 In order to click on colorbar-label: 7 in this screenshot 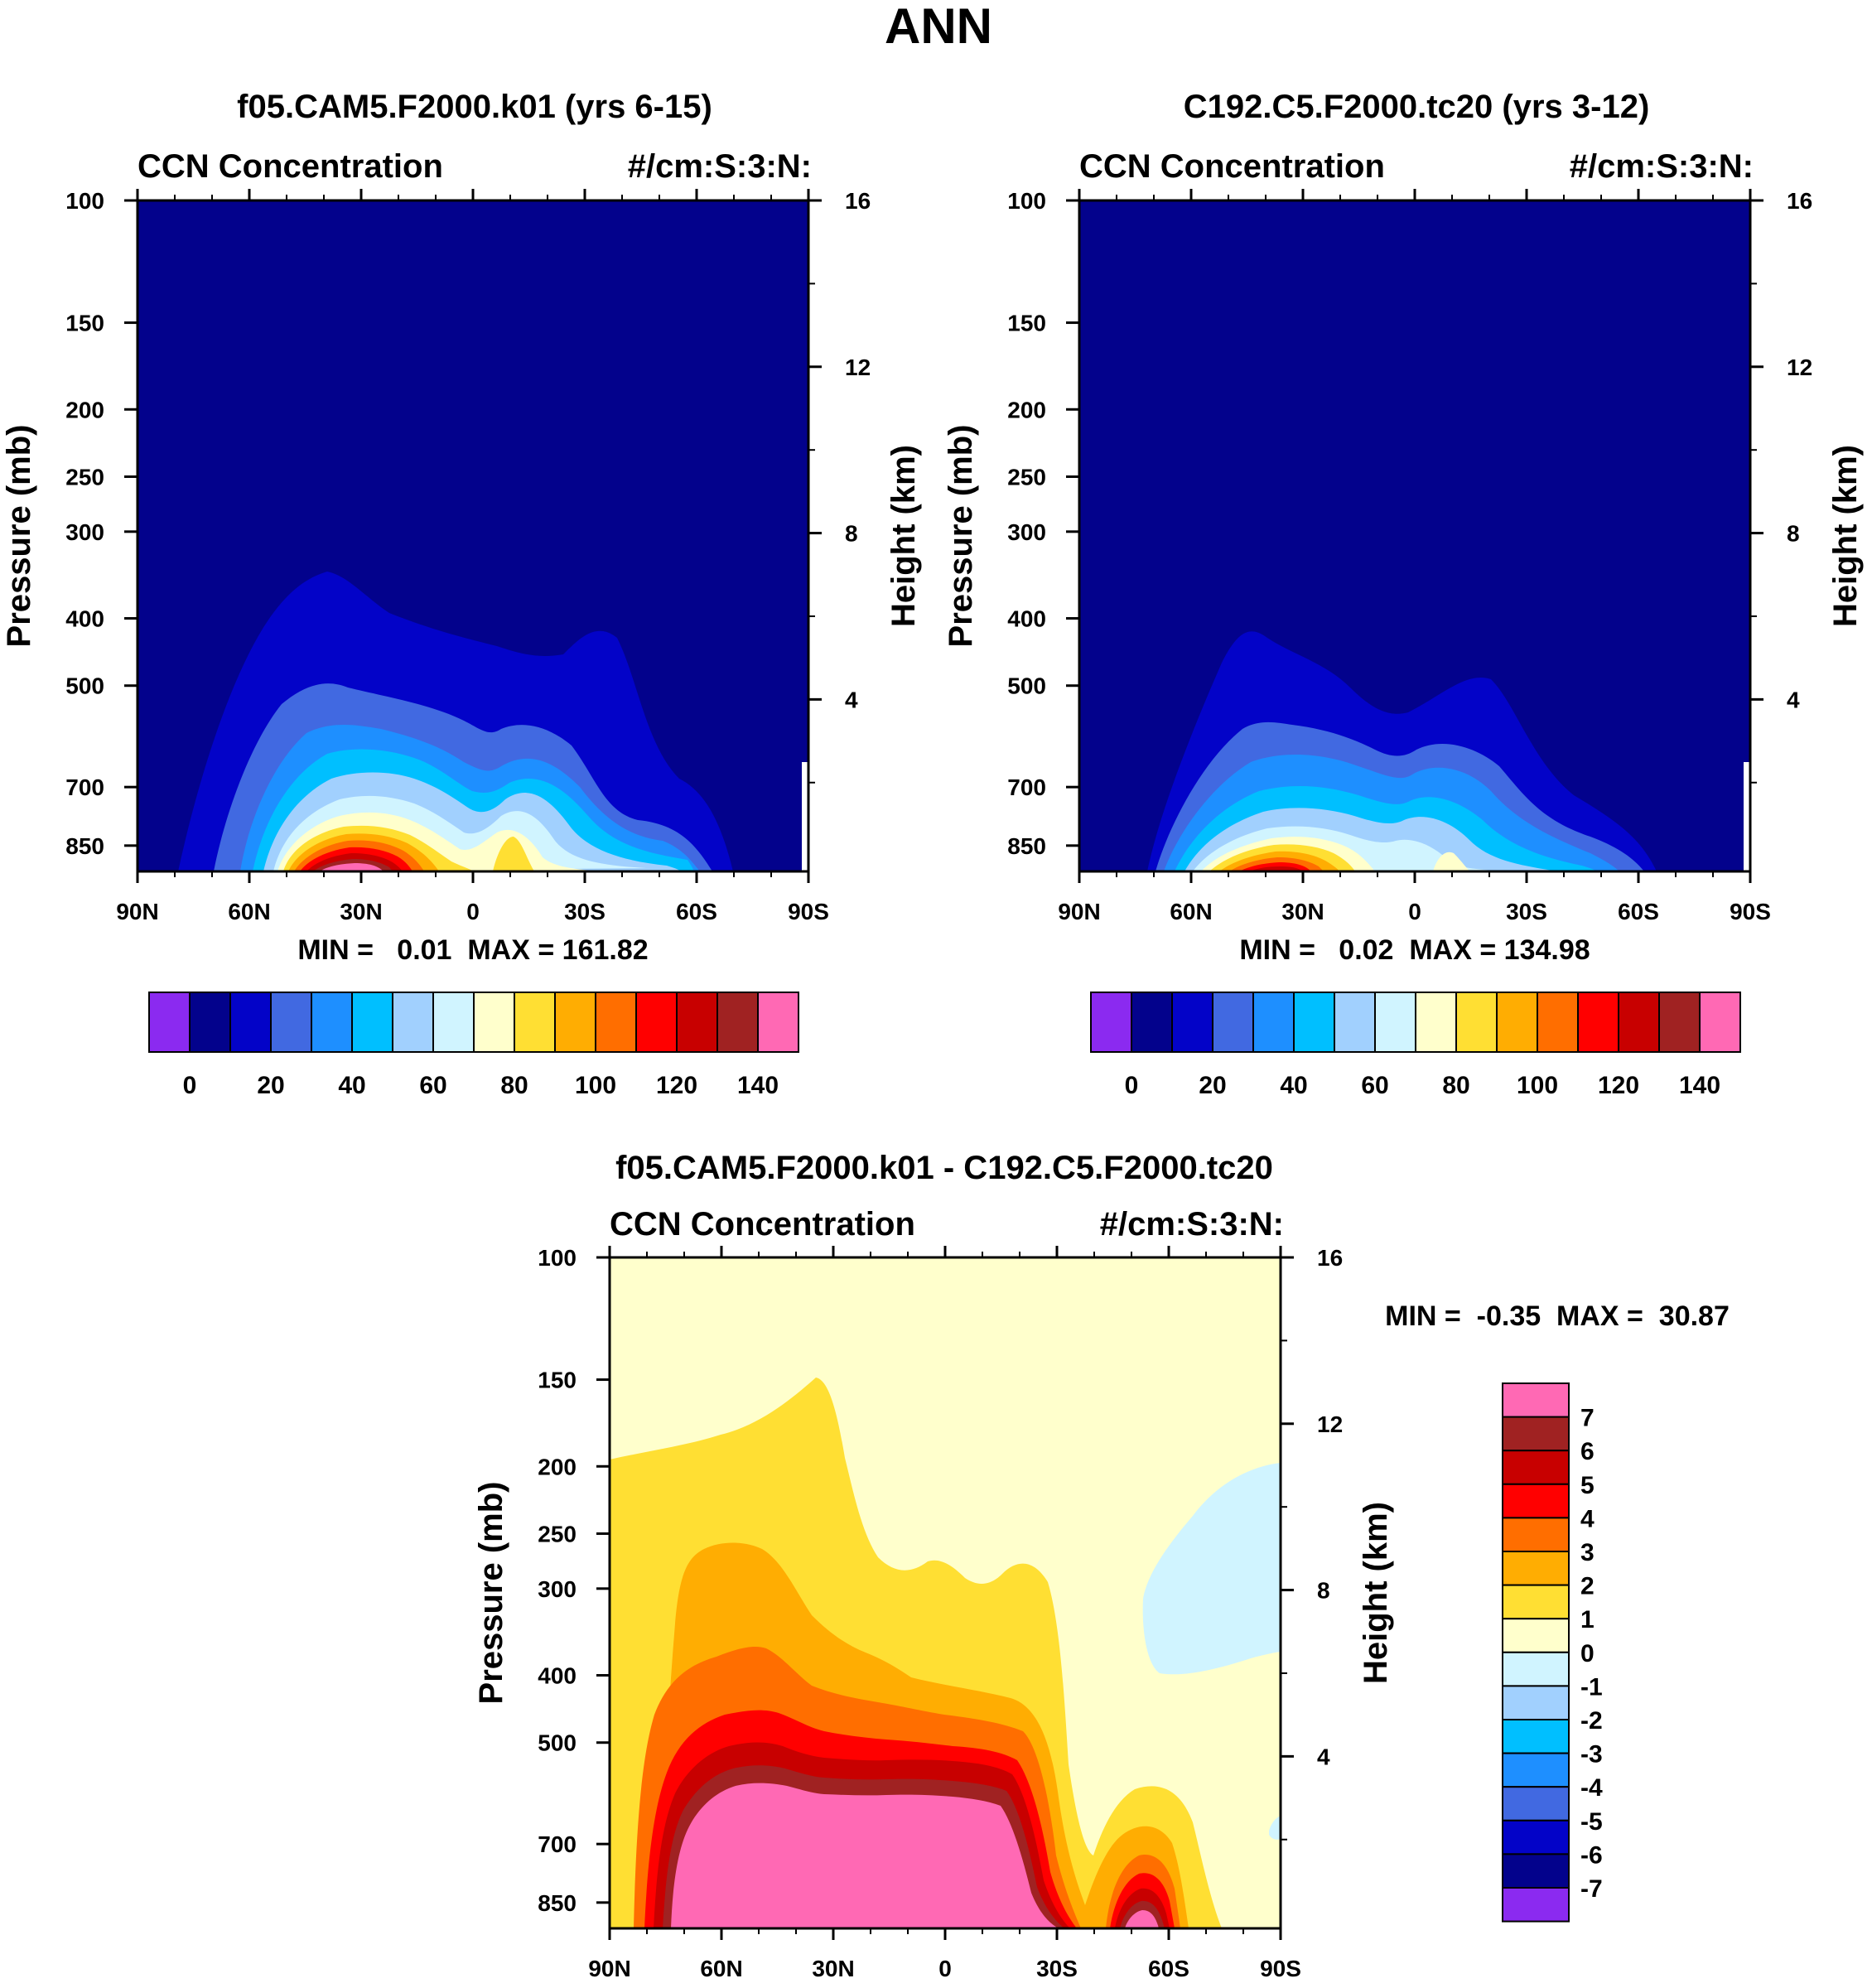, I will do `click(1587, 1418)`.